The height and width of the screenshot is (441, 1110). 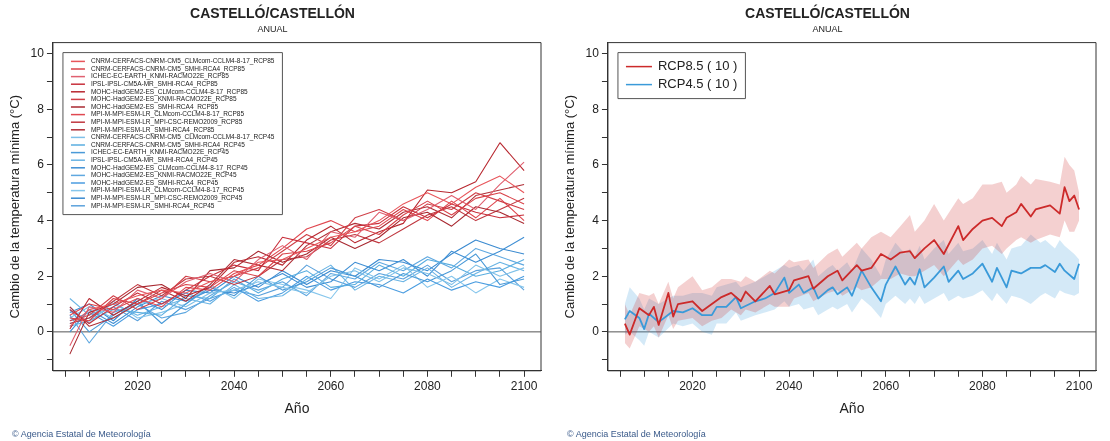 What do you see at coordinates (697, 84) in the screenshot?
I see `legend-label: RCP4.5 ( 10 )` at bounding box center [697, 84].